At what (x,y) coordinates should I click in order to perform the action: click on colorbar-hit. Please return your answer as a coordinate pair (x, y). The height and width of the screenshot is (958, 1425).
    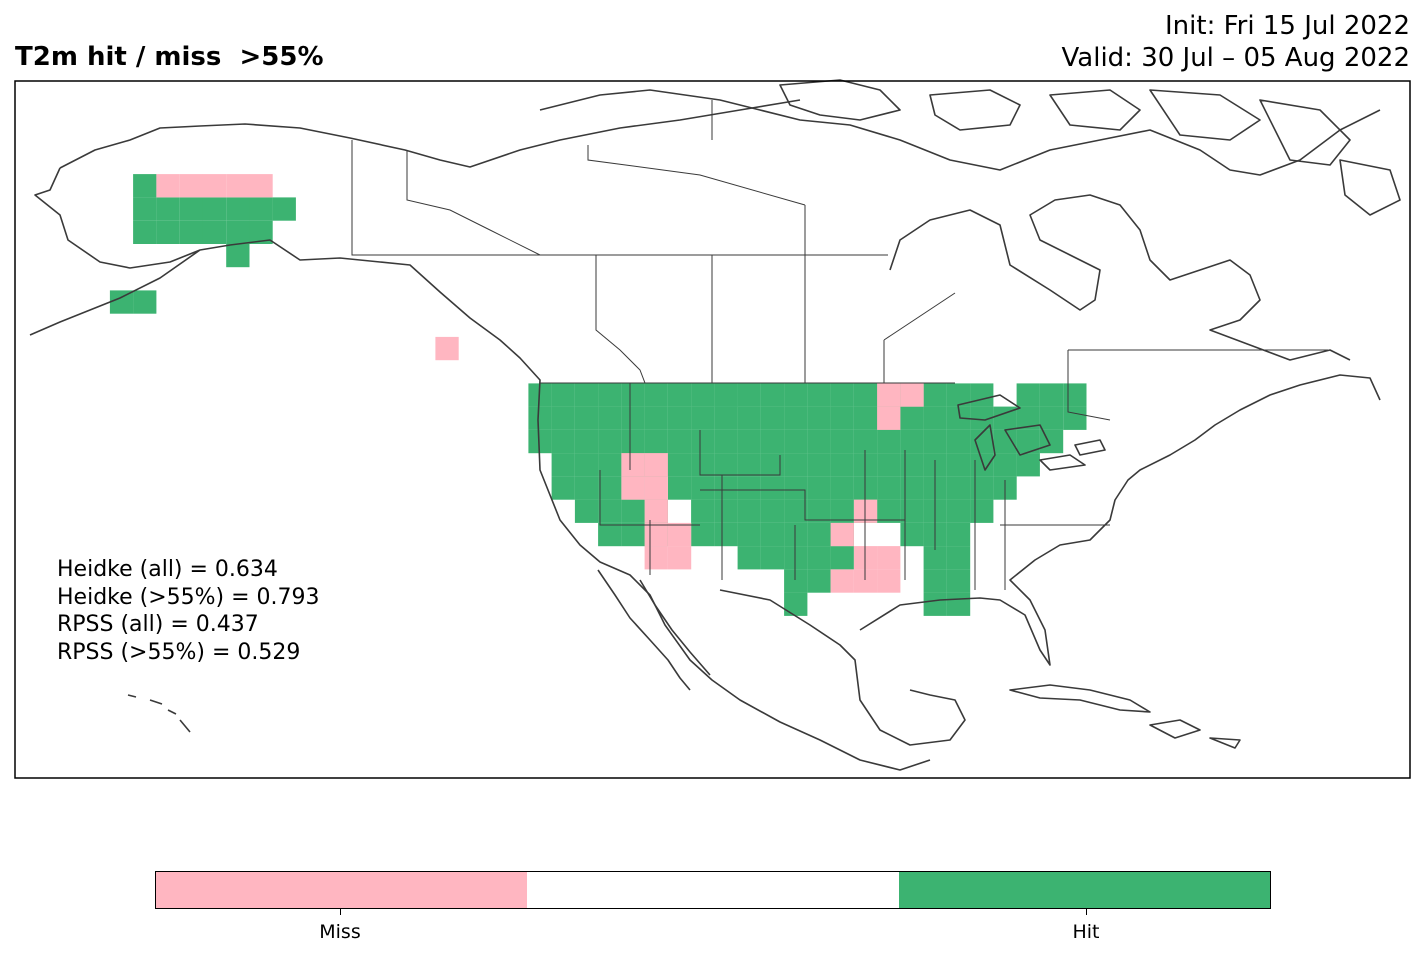
    Looking at the image, I should click on (1084, 890).